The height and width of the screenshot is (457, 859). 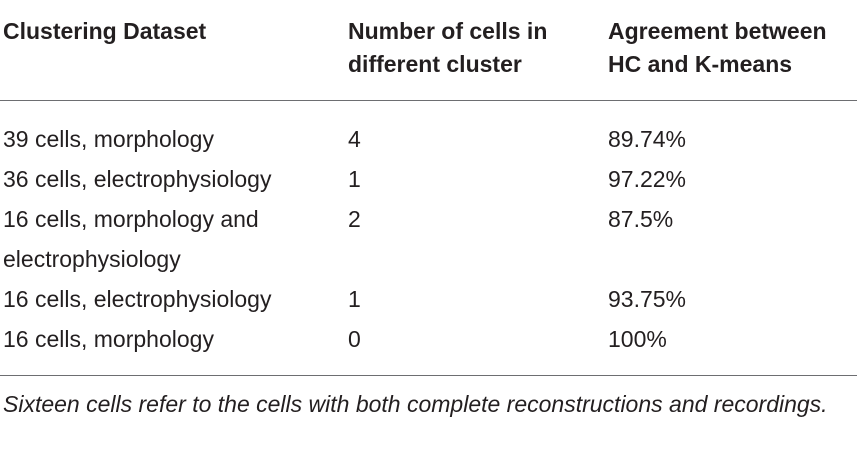 What do you see at coordinates (428, 179) in the screenshot?
I see `table-row: 36 cells, electrophysiology 1 97.22%` at bounding box center [428, 179].